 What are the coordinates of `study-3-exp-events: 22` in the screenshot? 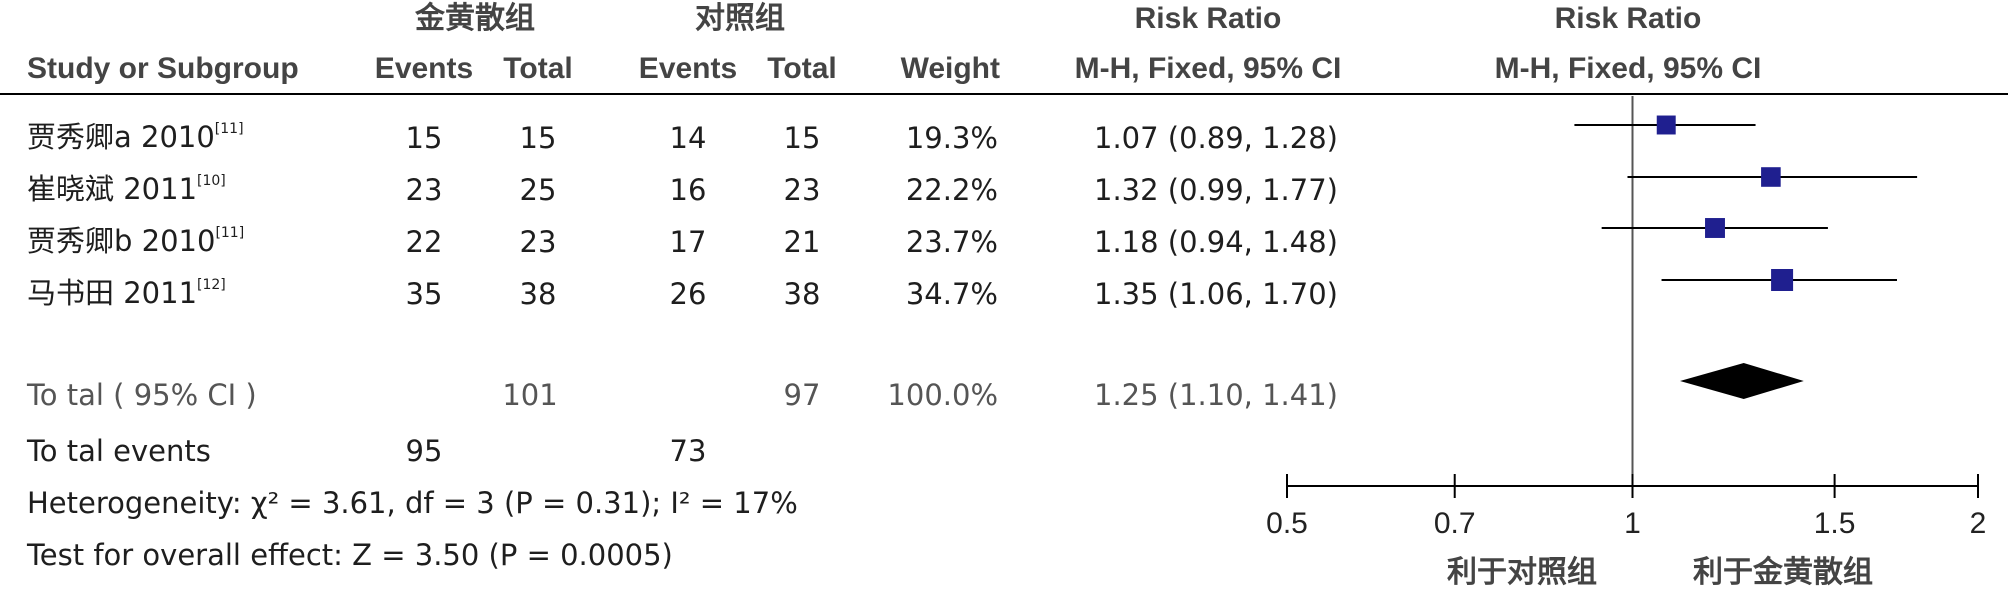 It's located at (424, 242).